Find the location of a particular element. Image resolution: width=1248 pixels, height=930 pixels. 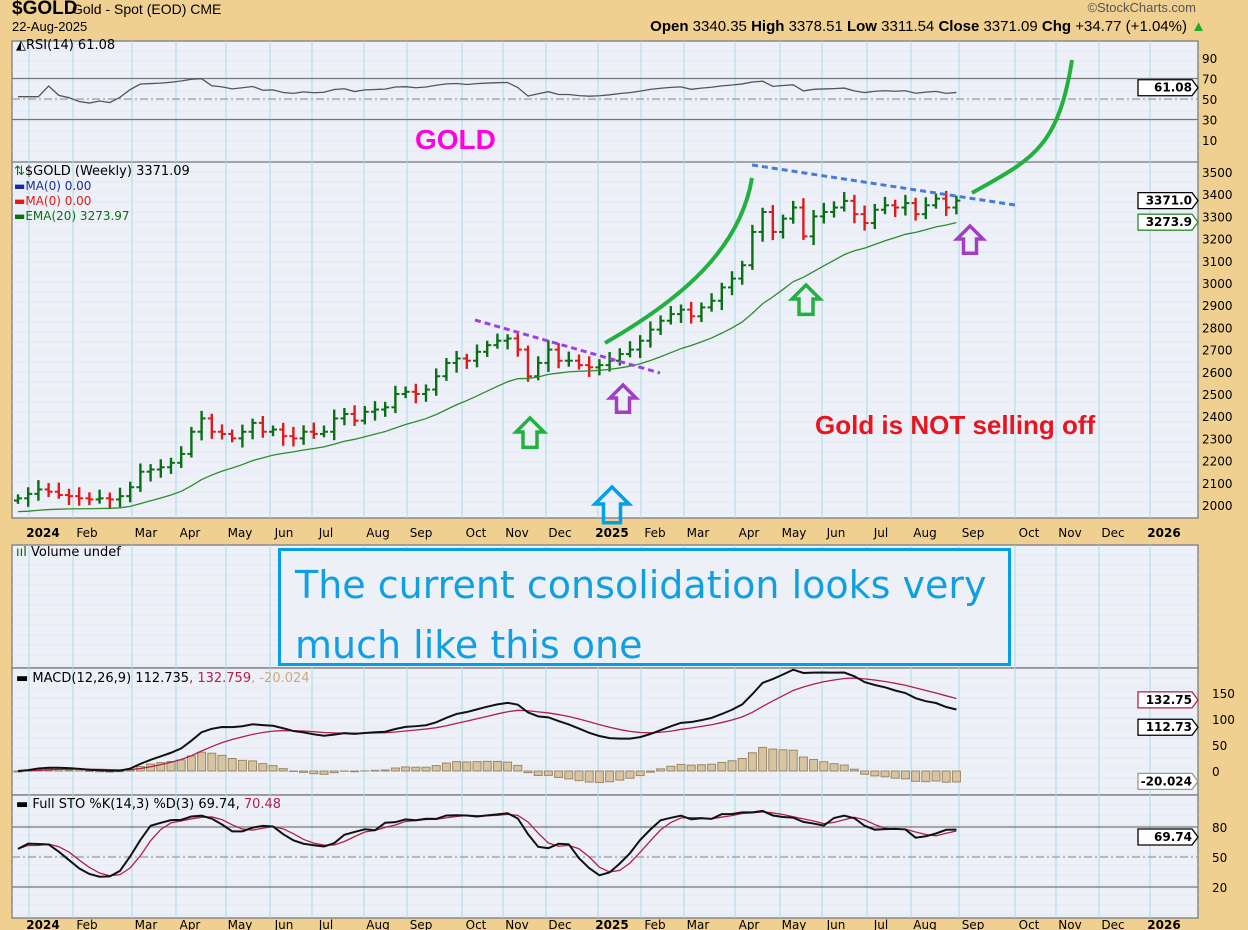

symbol: $GOLD is located at coordinates (45, 9).